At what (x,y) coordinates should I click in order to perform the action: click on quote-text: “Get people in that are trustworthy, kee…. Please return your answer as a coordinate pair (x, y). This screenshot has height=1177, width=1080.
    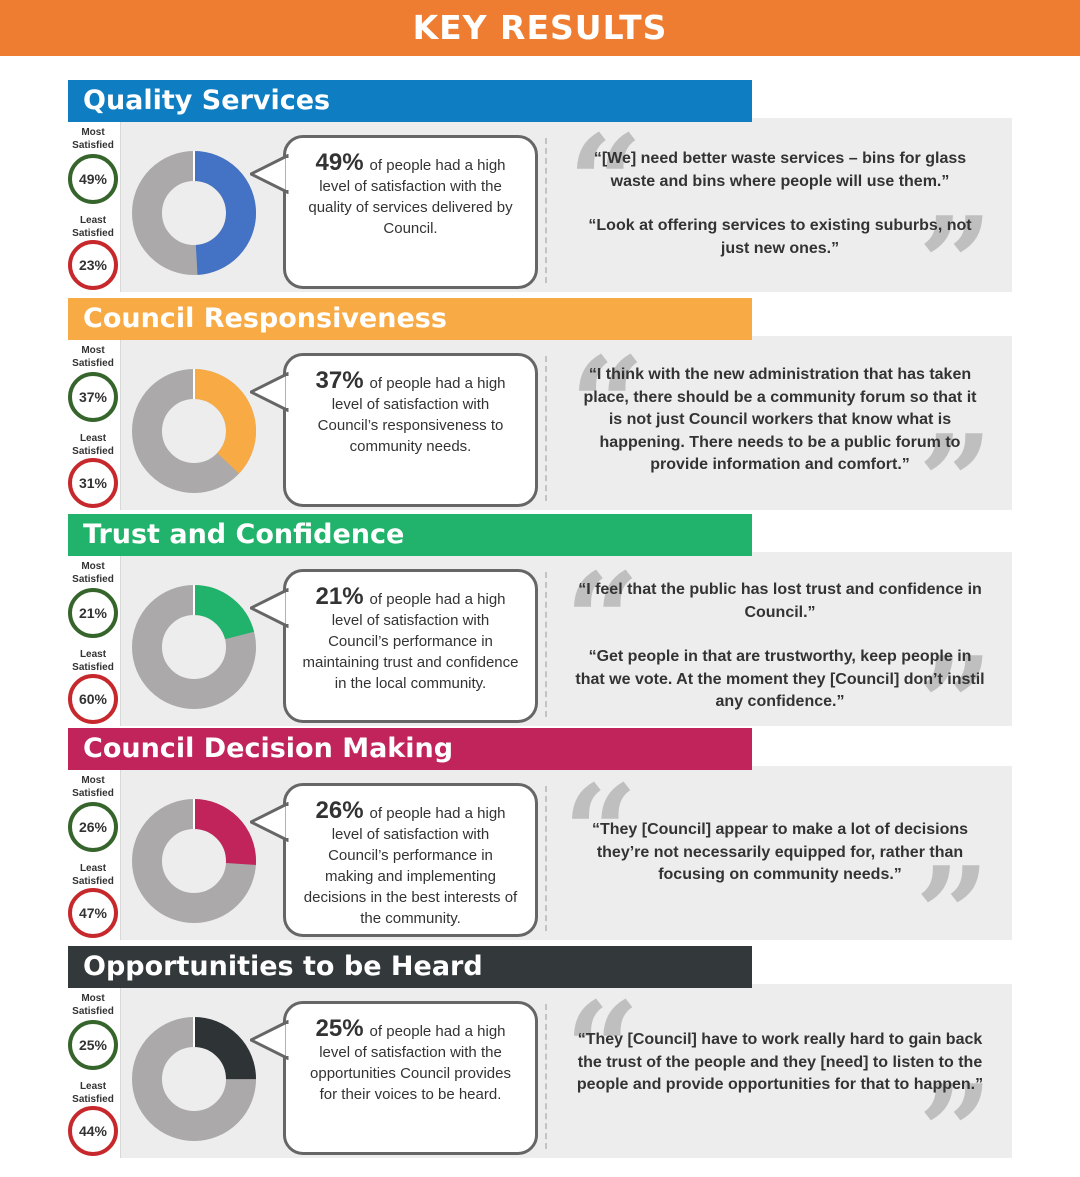
    Looking at the image, I should click on (780, 679).